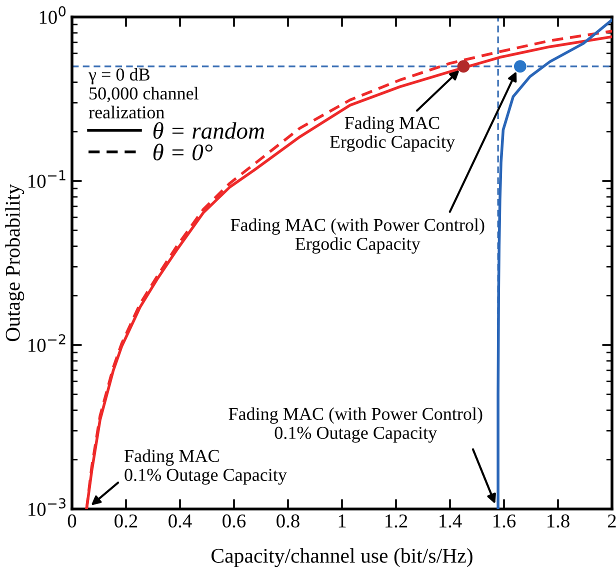  What do you see at coordinates (505, 521) in the screenshot?
I see `x-tick-label: 1.6` at bounding box center [505, 521].